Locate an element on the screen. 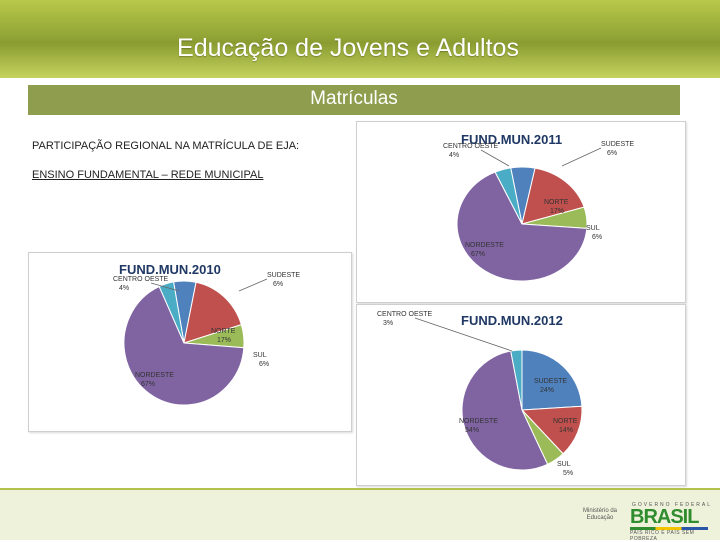 This screenshot has width=720, height=542. slice-value-label: 54% is located at coordinates (472, 430).